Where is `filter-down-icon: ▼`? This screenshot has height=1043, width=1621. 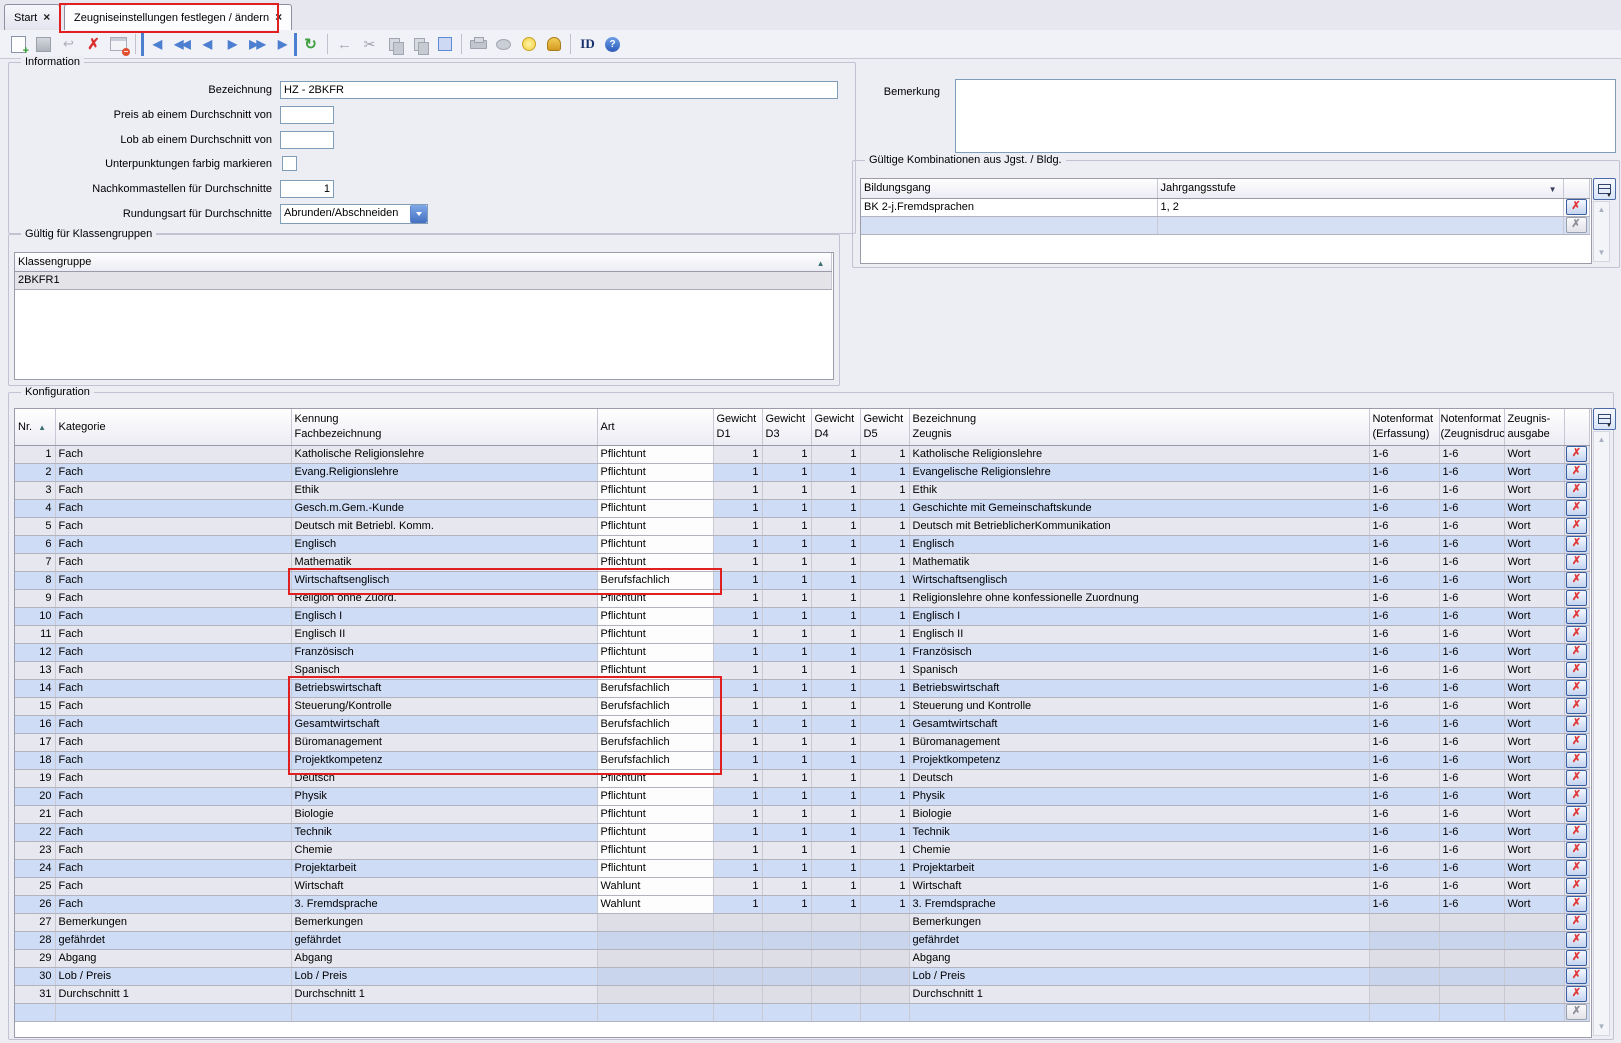
filter-down-icon: ▼ is located at coordinates (1552, 189).